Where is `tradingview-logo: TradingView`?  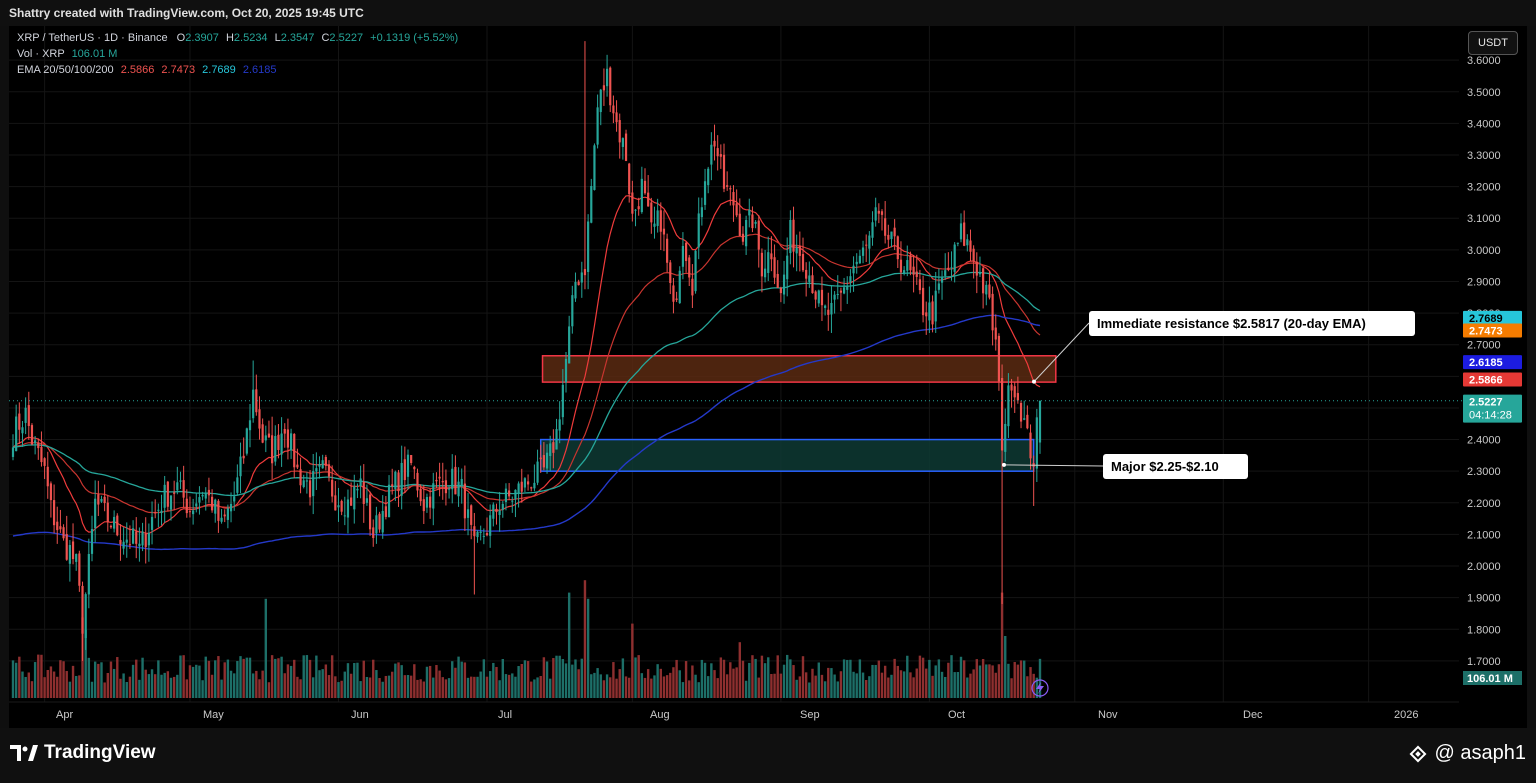
tradingview-logo: TradingView is located at coordinates (83, 753).